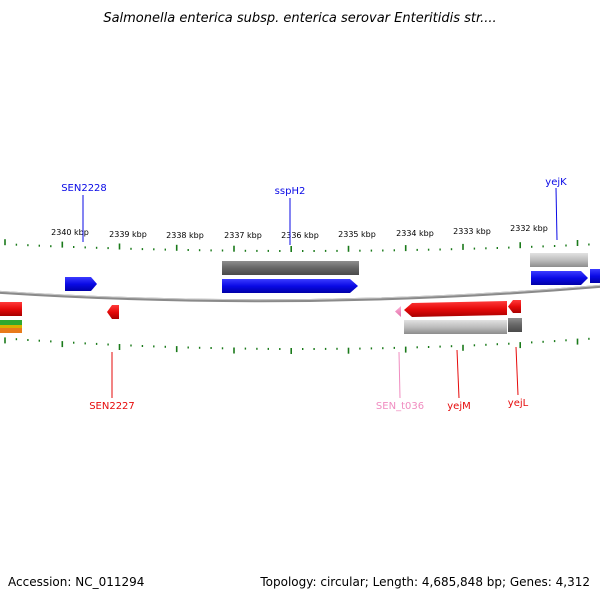 The height and width of the screenshot is (600, 600). I want to click on label-sen-t036: SEN_t036, so click(400, 381).